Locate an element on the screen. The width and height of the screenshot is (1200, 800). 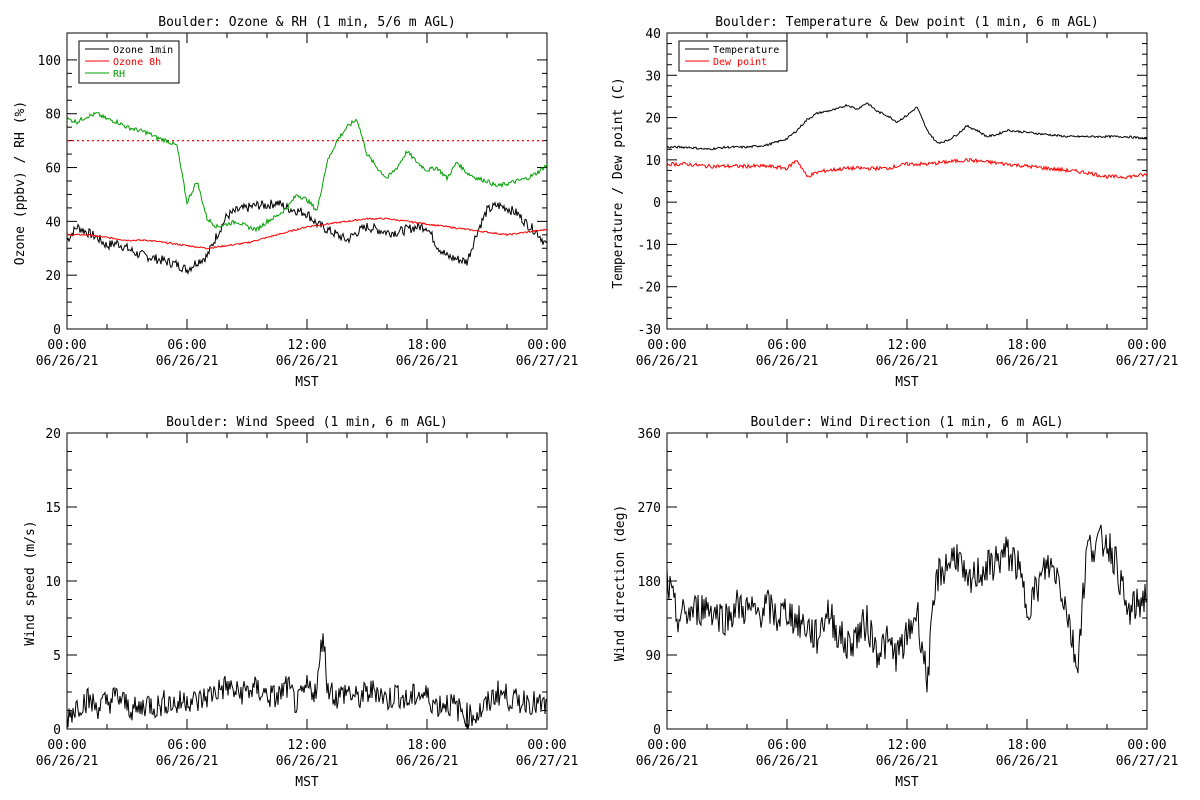
wind-direction-xtick-date-label: 06/27/21 is located at coordinates (1147, 761).